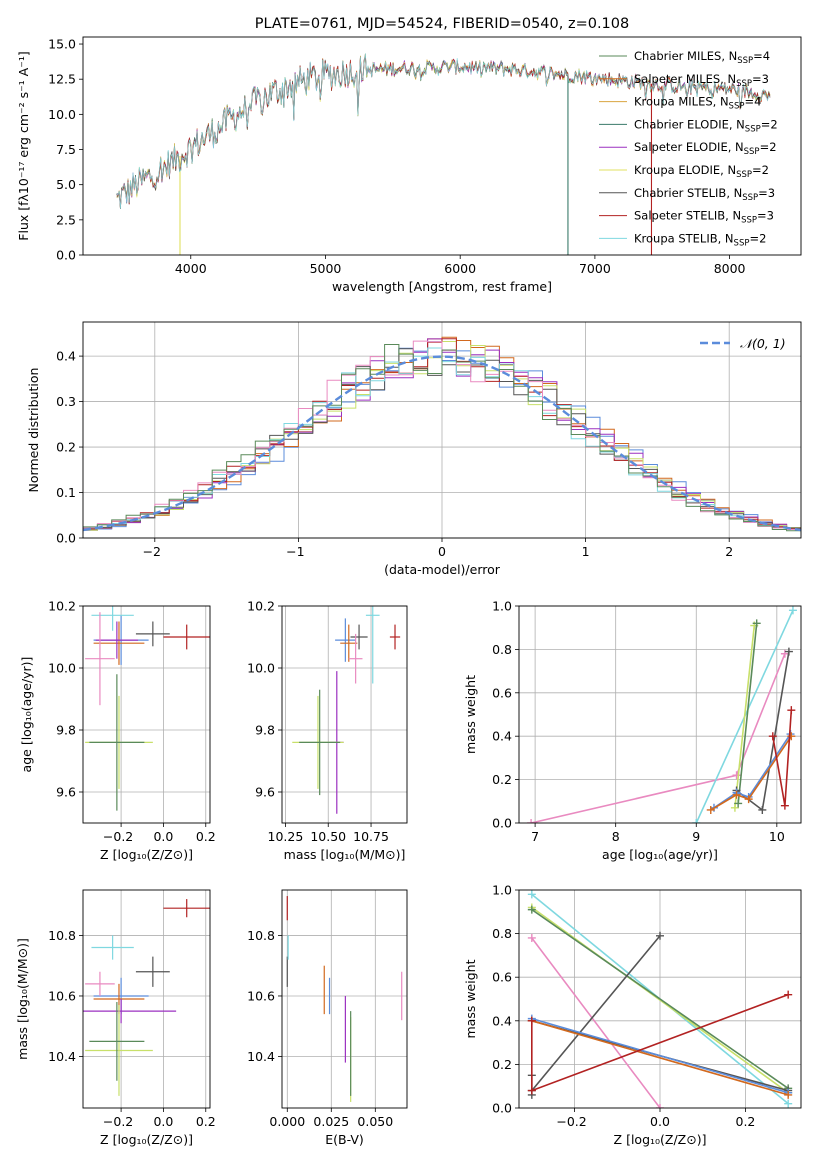 The image size is (819, 1170). Describe the element at coordinates (746, 1121) in the screenshot. I see `x-tick-label: 0.2` at that location.